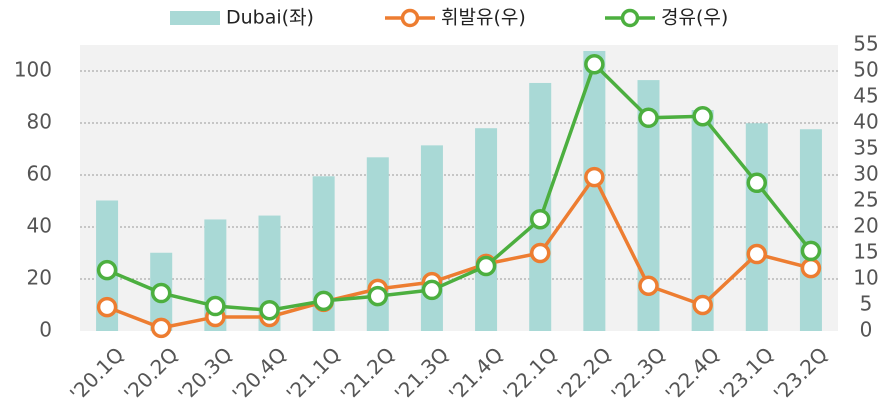  What do you see at coordinates (637, 373) in the screenshot?
I see `x-tick-label: '22.3Q` at bounding box center [637, 373].